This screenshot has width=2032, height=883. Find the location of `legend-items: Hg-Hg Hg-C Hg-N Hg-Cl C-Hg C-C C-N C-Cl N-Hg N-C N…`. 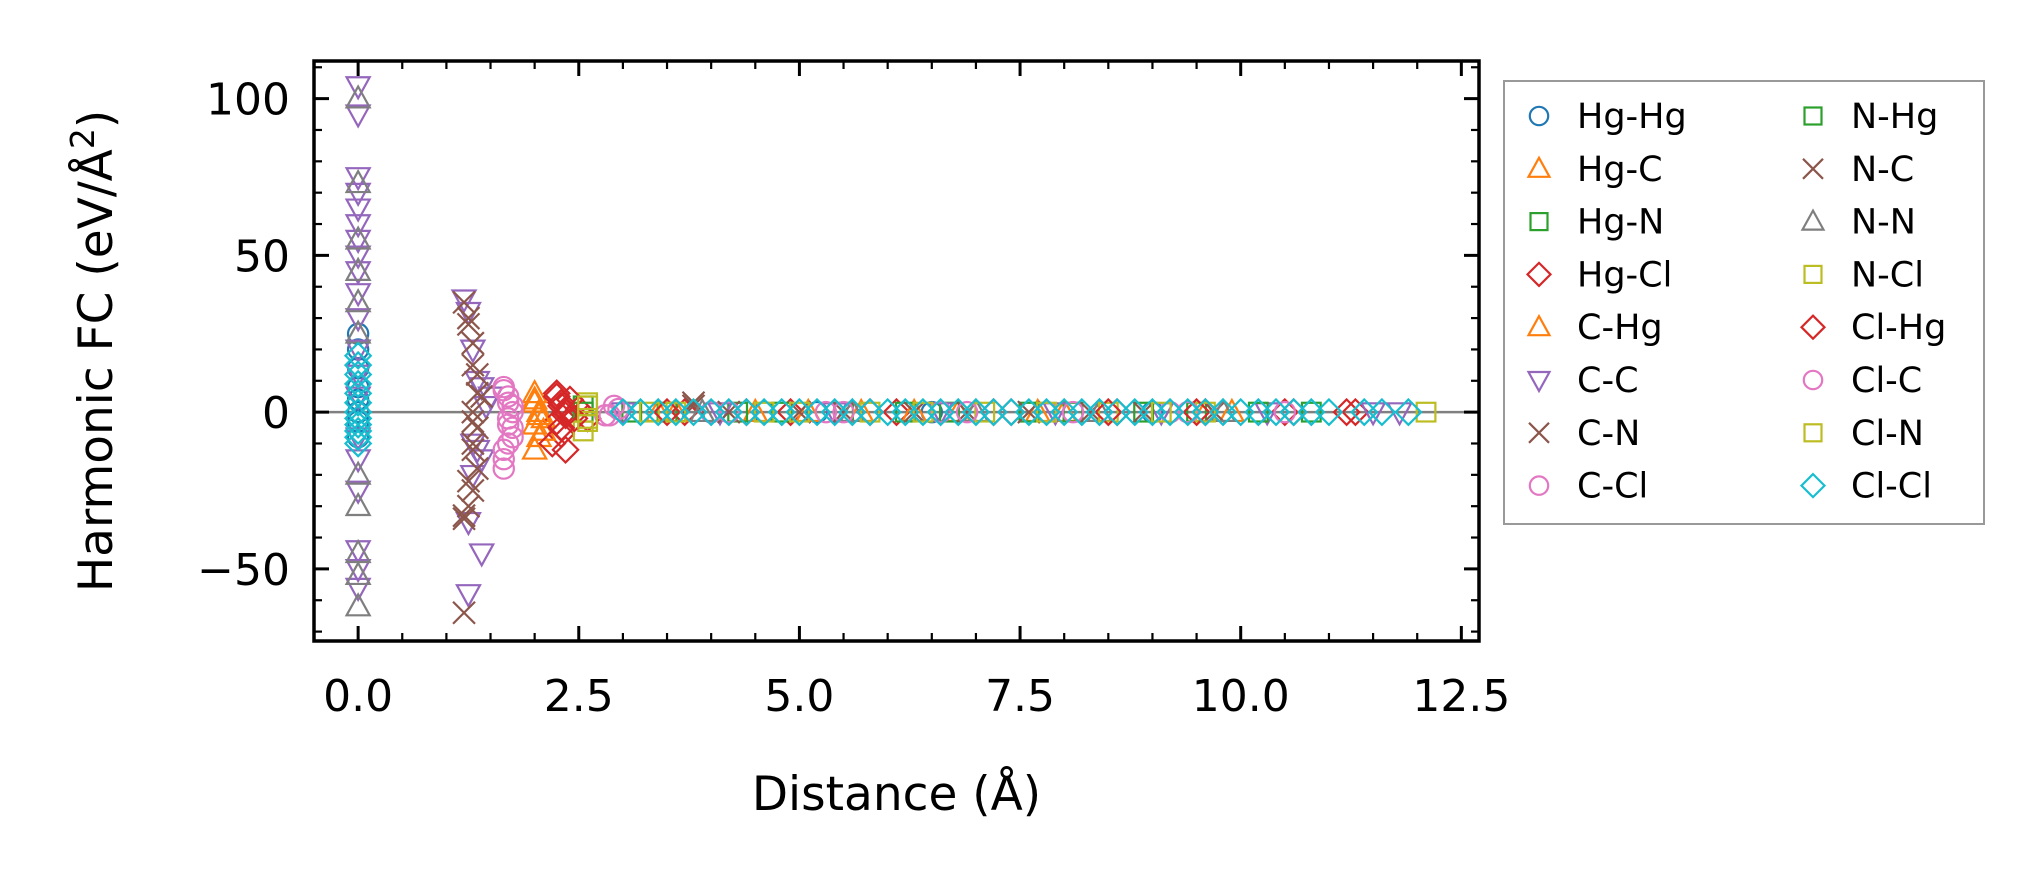

legend-items: Hg-Hg Hg-C Hg-N Hg-Cl C-Hg C-C C-N C-Cl N-Hg N-C N… is located at coordinates (1735, 302).